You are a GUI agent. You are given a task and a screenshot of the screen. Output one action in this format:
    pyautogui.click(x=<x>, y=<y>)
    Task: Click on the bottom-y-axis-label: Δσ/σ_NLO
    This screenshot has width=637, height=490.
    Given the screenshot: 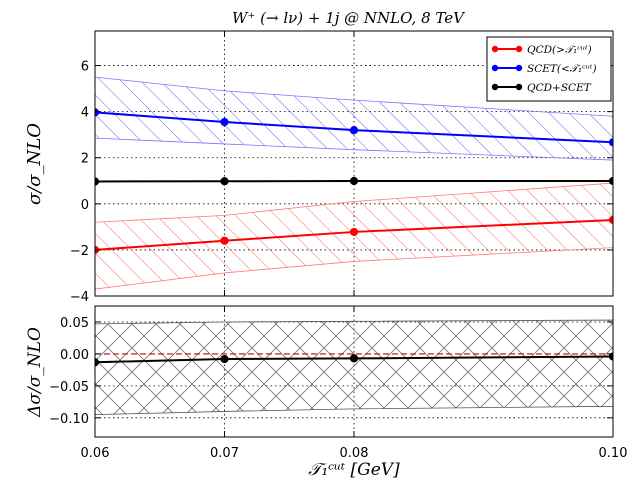 What is the action you would take?
    pyautogui.click(x=35, y=372)
    